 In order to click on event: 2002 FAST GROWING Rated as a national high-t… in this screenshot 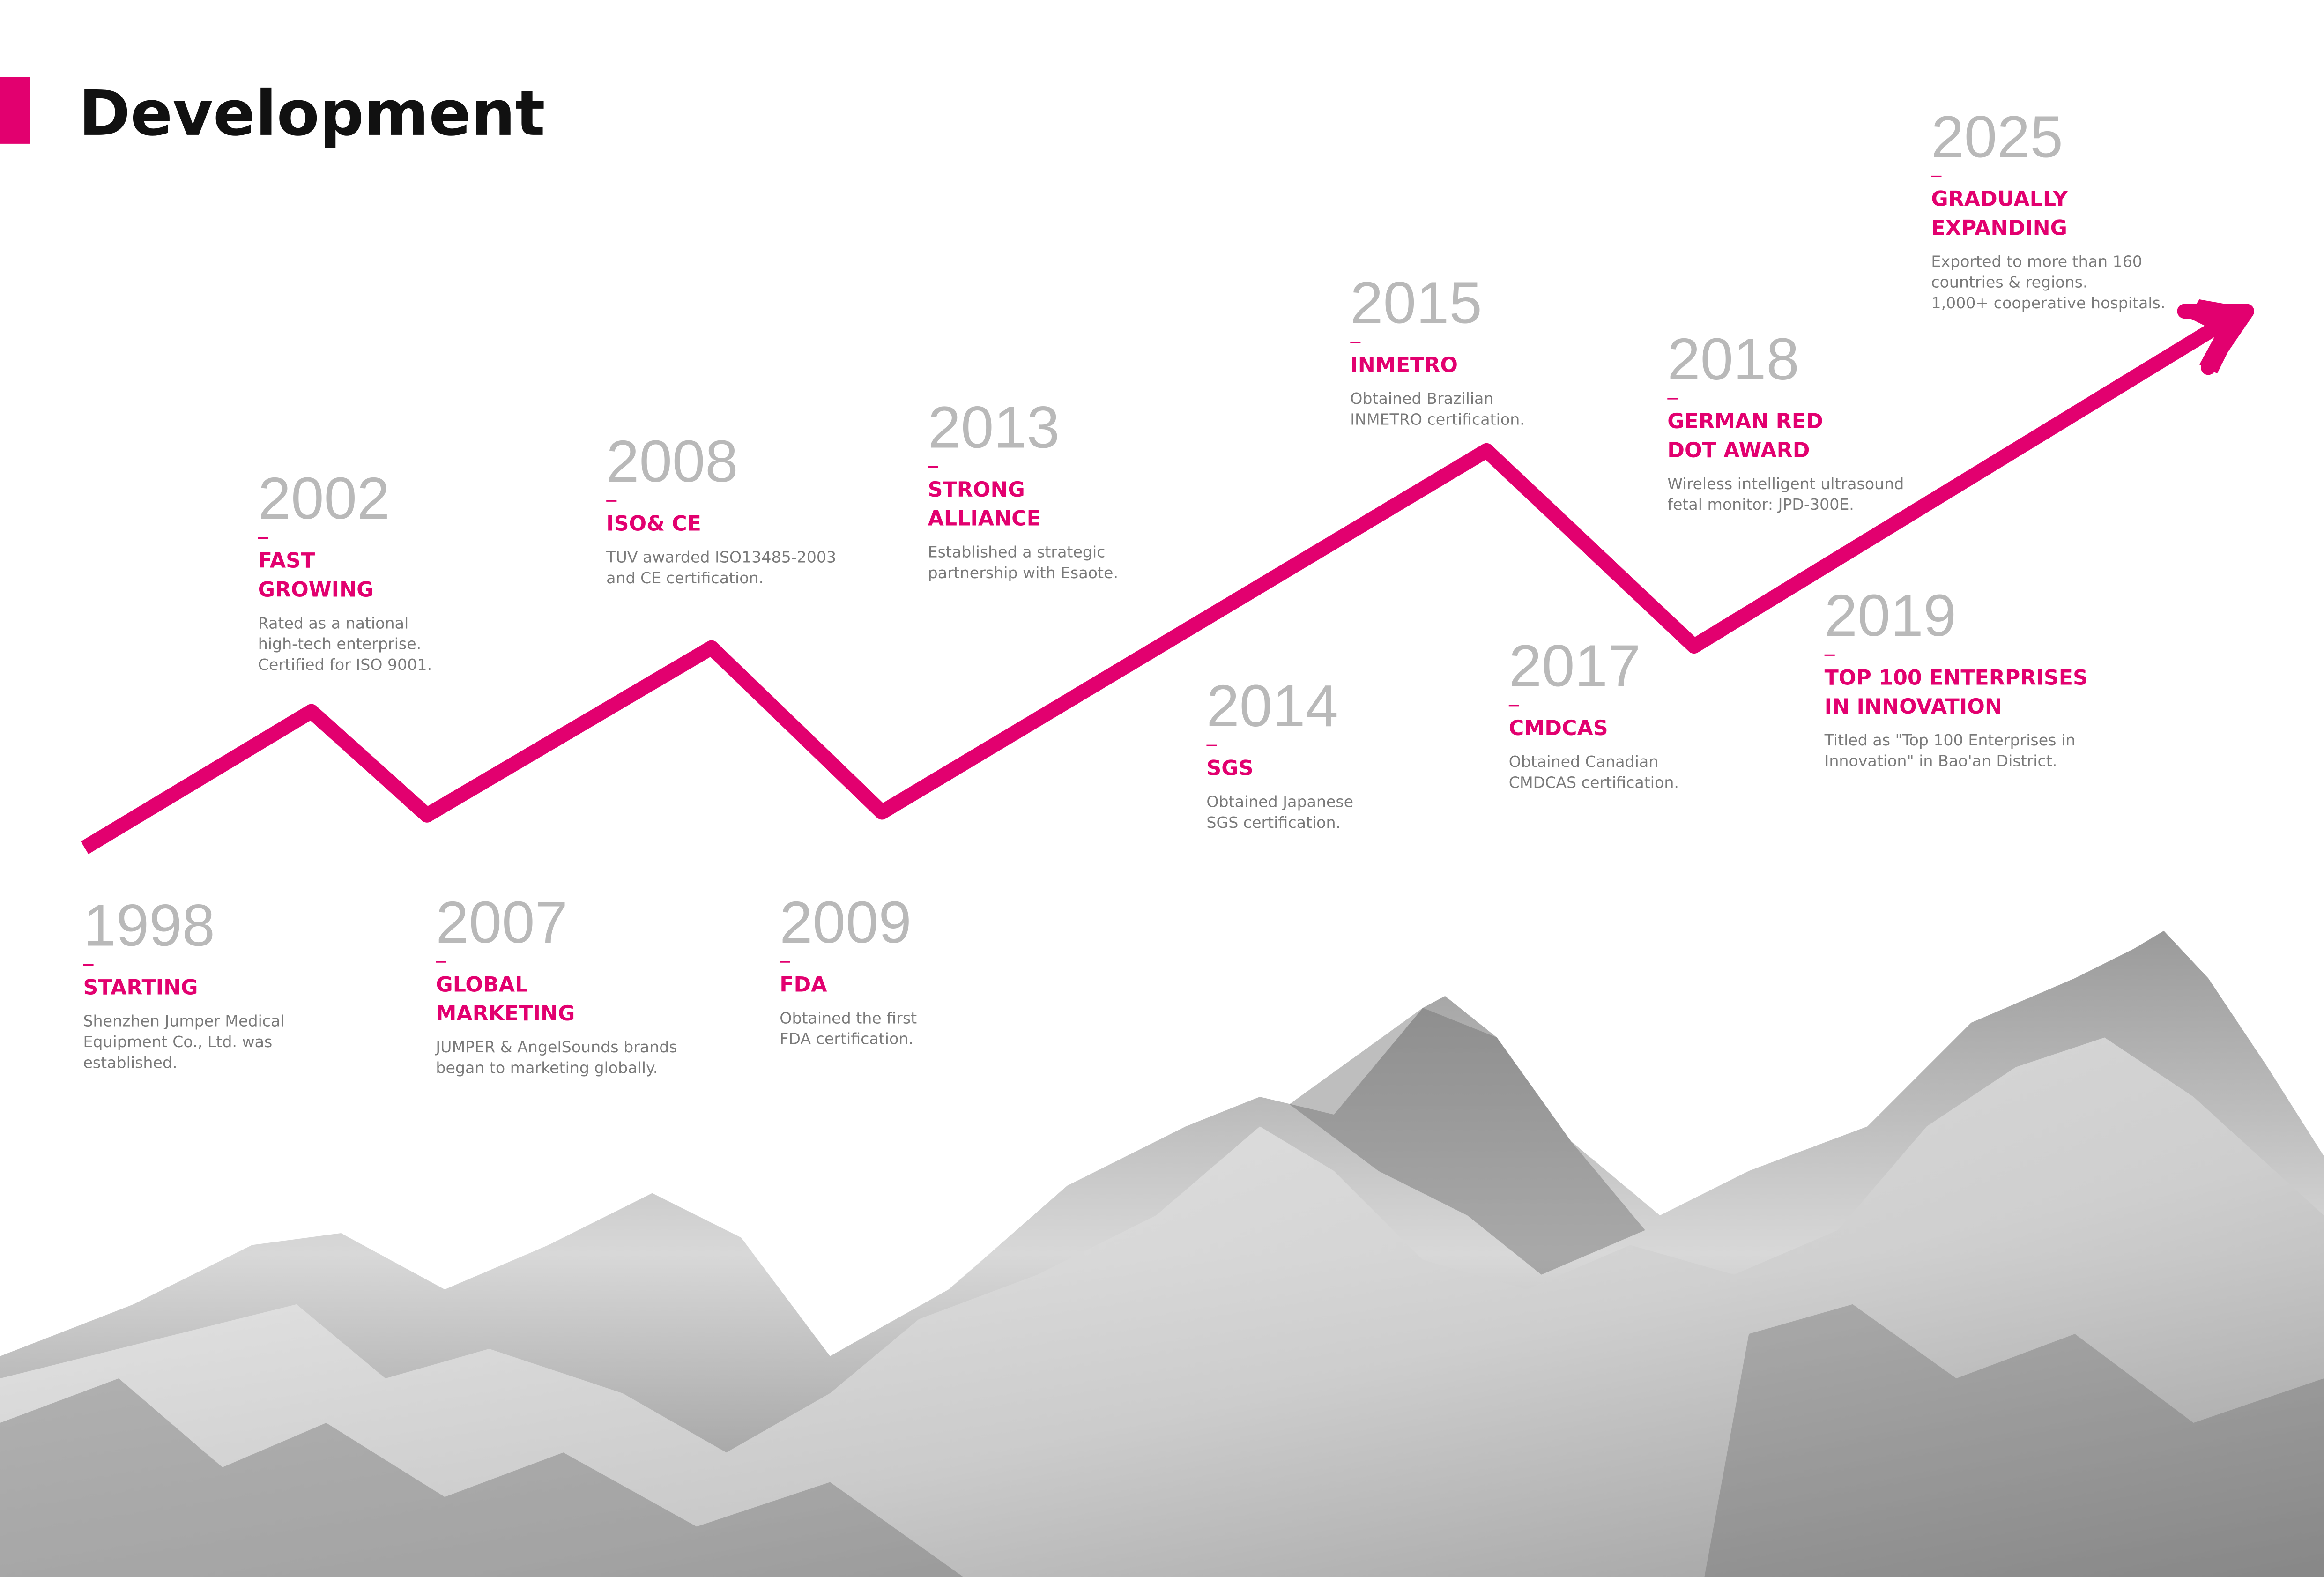, I will do `click(345, 570)`.